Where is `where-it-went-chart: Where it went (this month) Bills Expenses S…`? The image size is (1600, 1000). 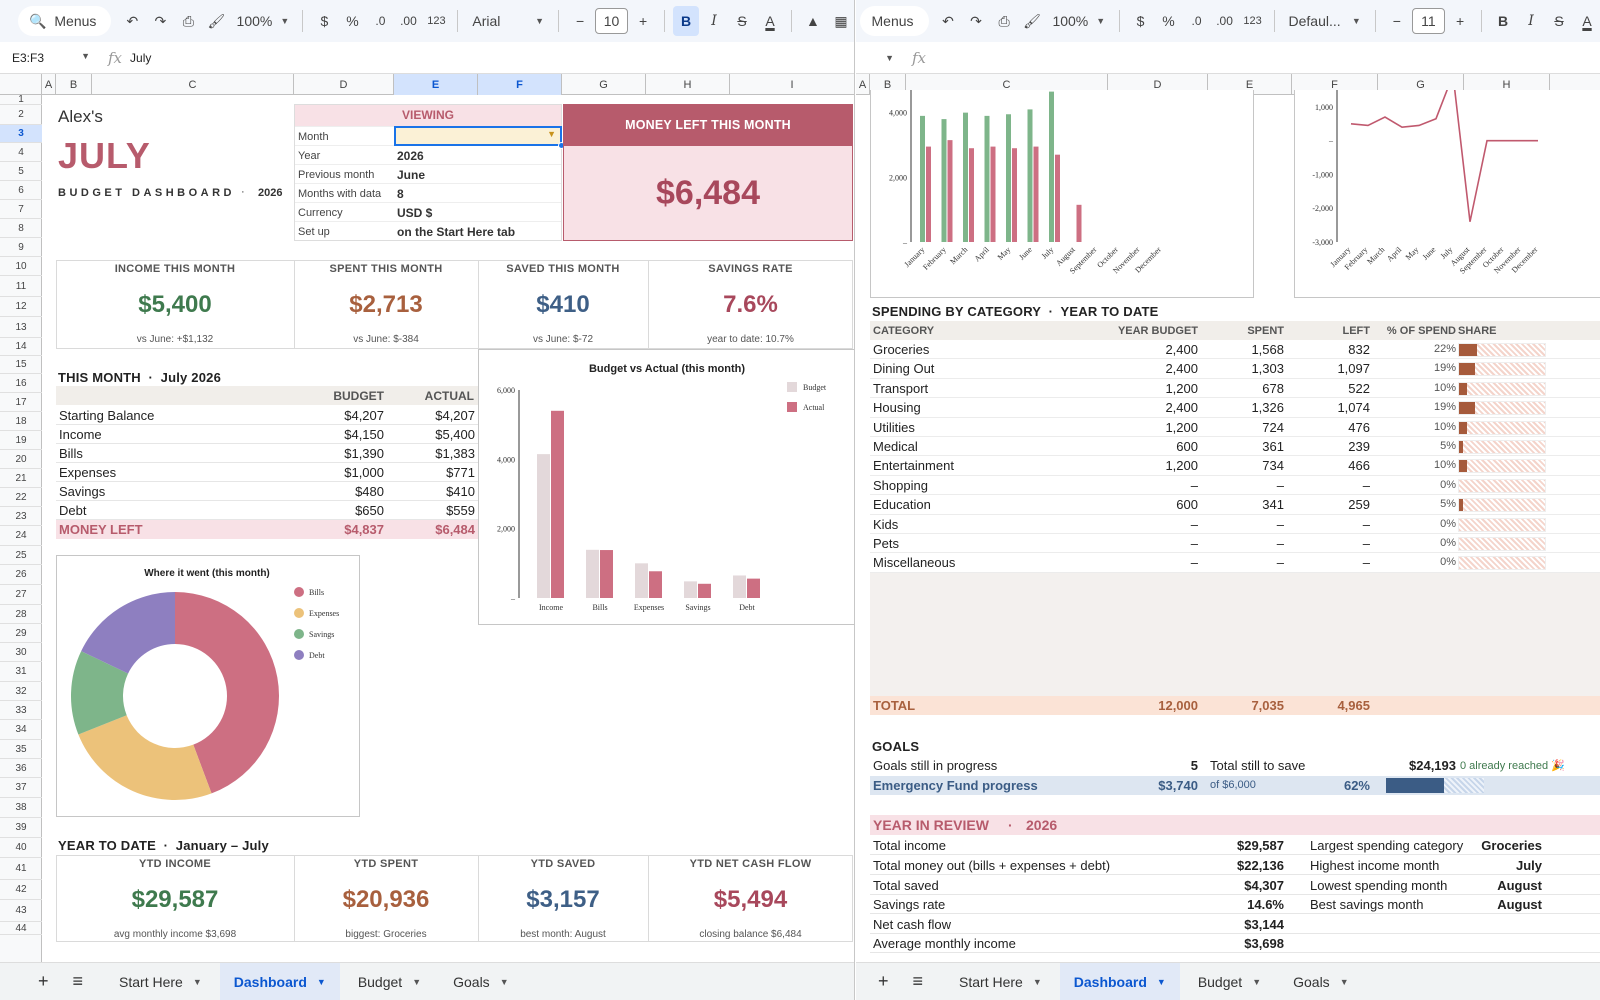
where-it-went-chart: Where it went (this month) Bills Expenses S… is located at coordinates (208, 686).